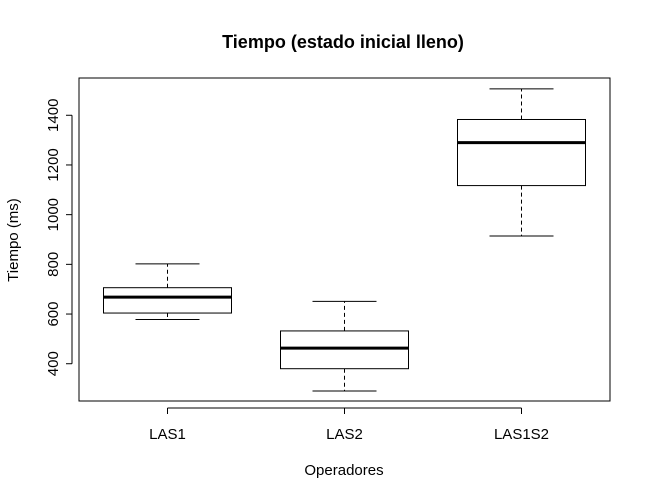 The height and width of the screenshot is (500, 650). What do you see at coordinates (53, 115) in the screenshot?
I see `y-tick-label: 1400` at bounding box center [53, 115].